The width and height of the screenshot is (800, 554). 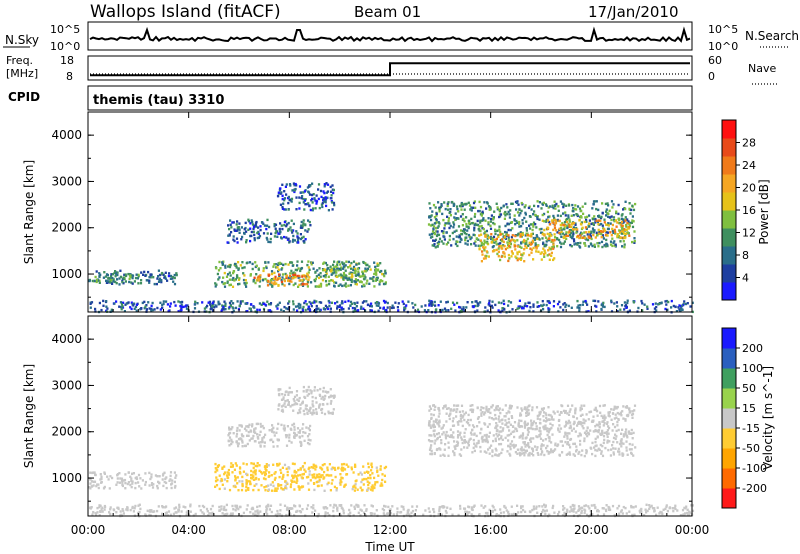 I want to click on colorbar-swatch, so click(x=729, y=165).